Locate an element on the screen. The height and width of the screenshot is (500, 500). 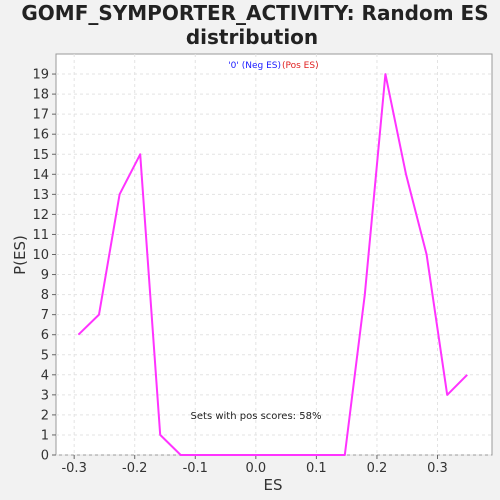
legend-entry-neg: '0' (Neg ES) is located at coordinates (254, 66).